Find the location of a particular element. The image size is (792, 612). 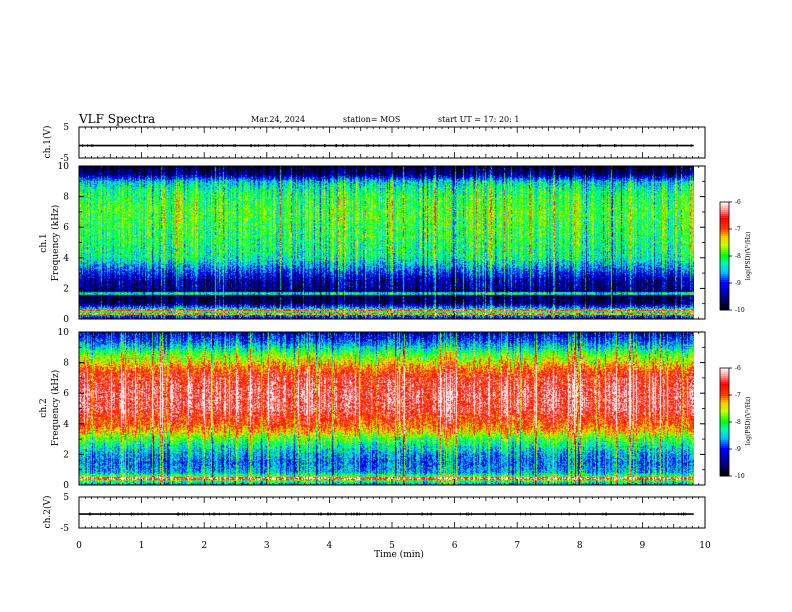

time-tick-label: 0 is located at coordinates (79, 546).